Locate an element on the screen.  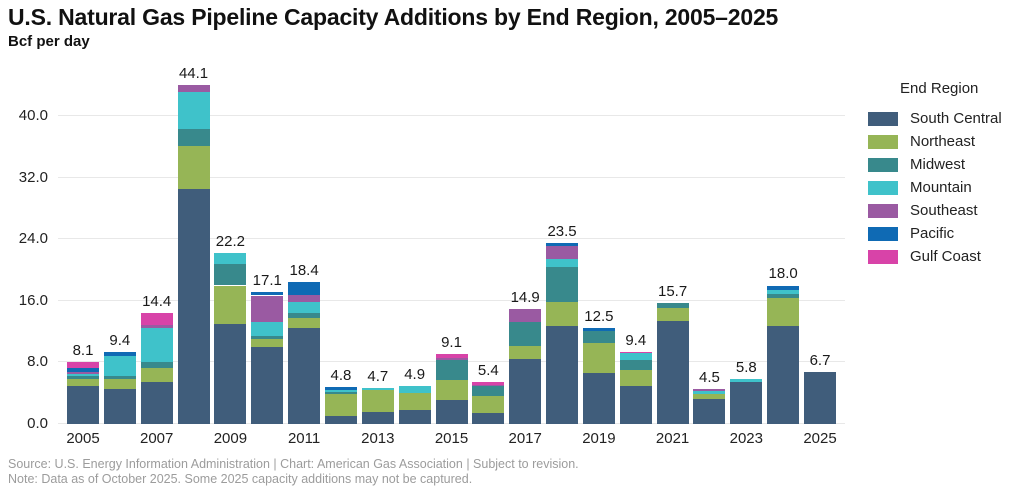
bar-segment-2023-mountain is located at coordinates (746, 380).